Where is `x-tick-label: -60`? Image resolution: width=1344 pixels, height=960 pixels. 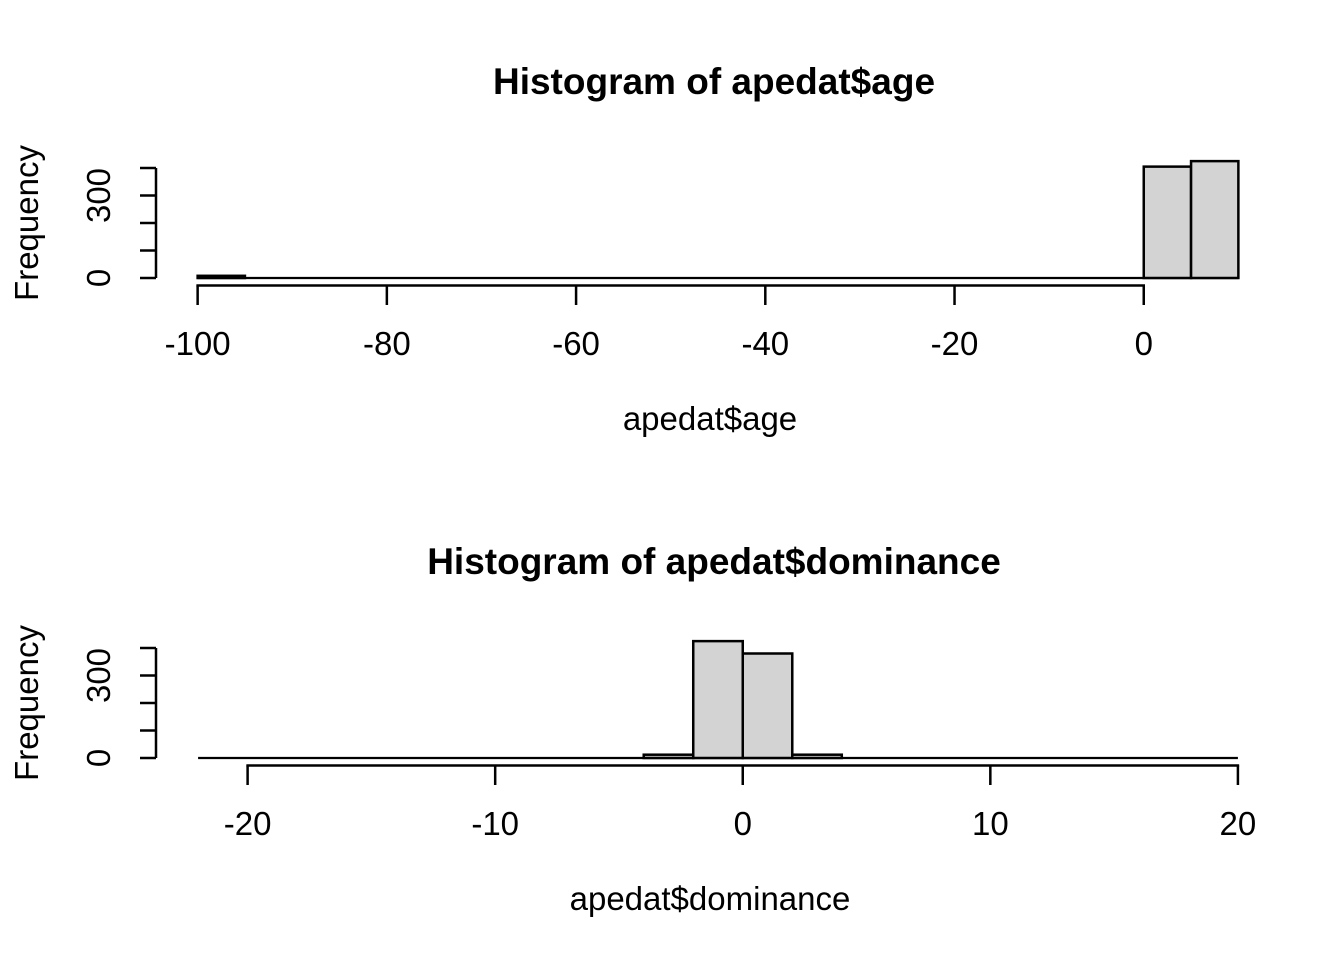 x-tick-label: -60 is located at coordinates (576, 343).